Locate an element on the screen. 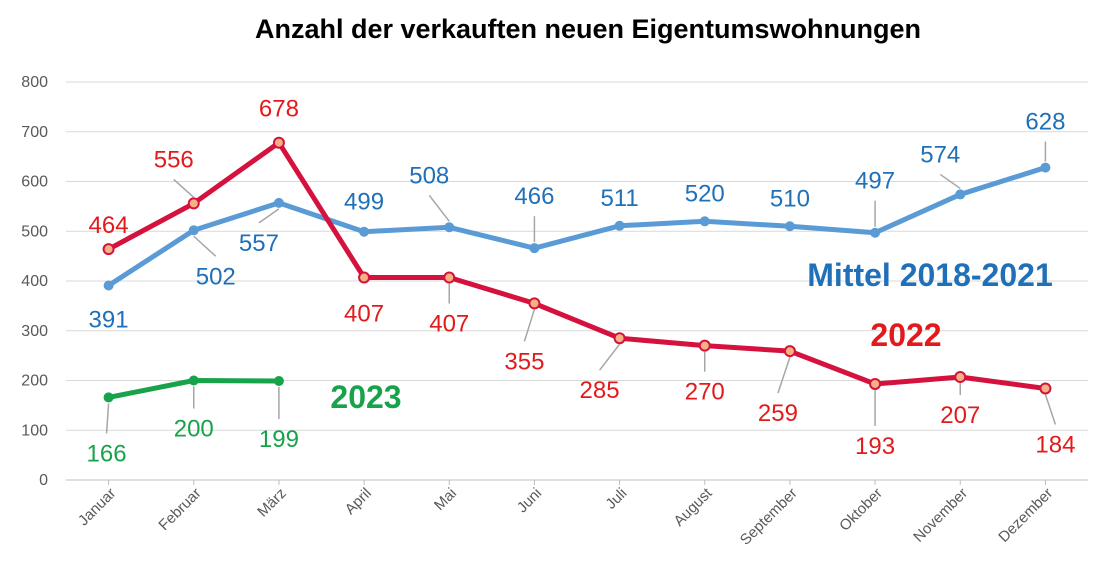 Image resolution: width=1100 pixels, height=580 pixels. data-label-2023: 199 is located at coordinates (279, 439).